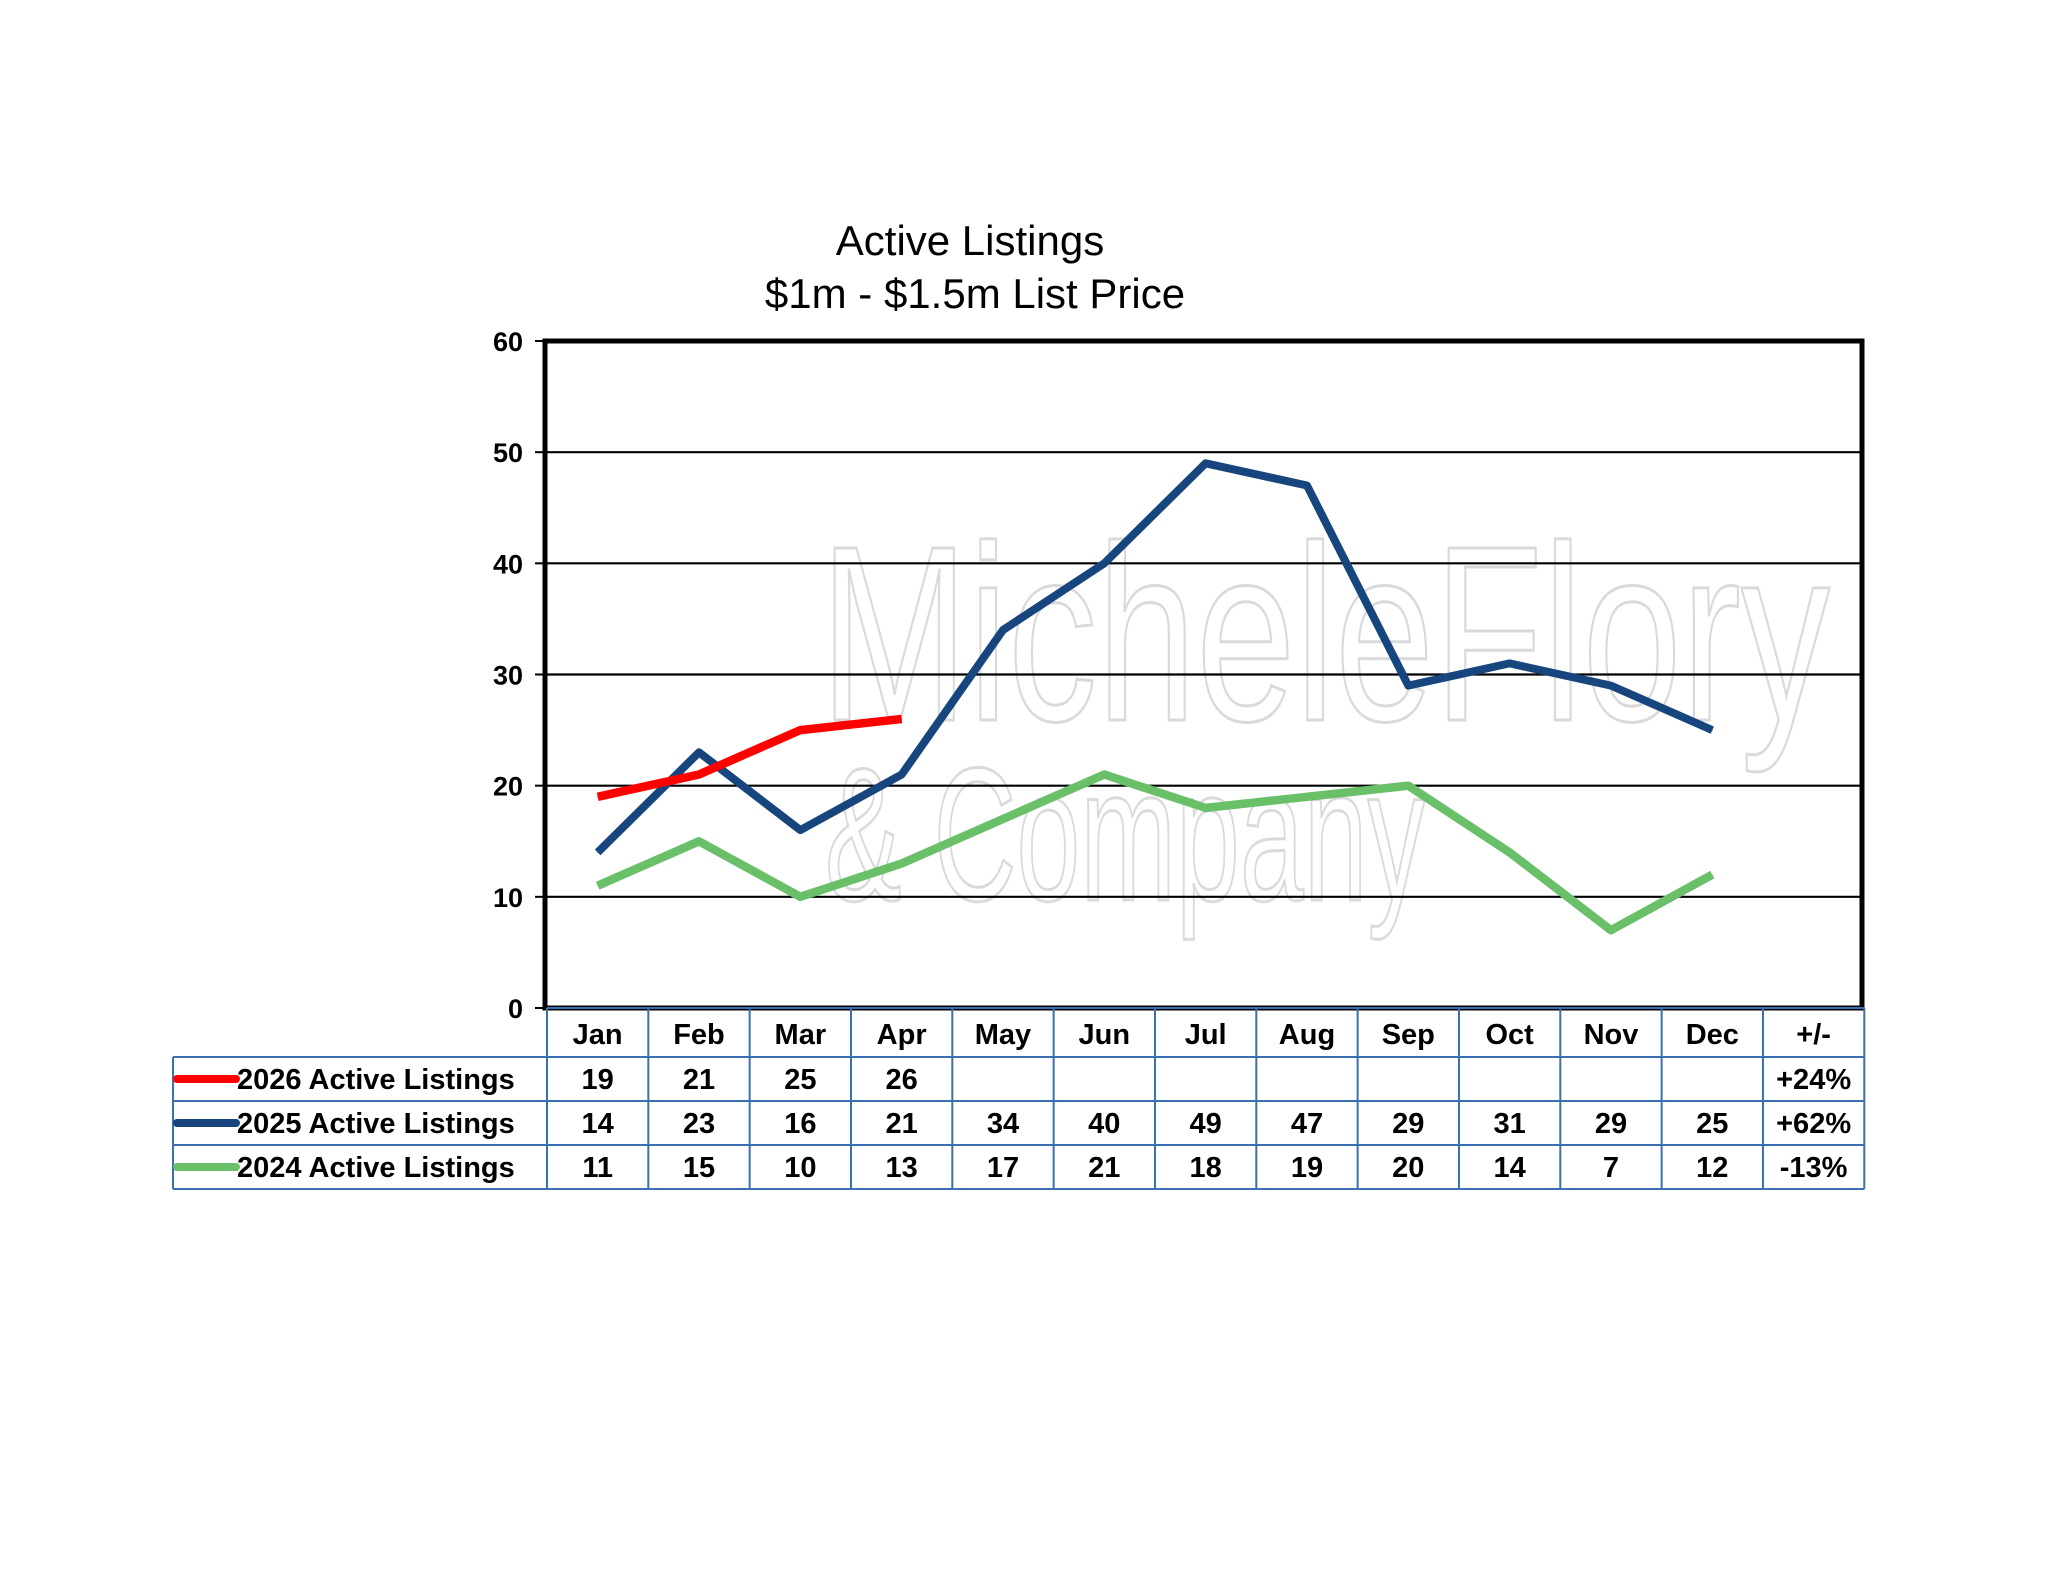 The image size is (2048, 1588). I want to click on x-category-label: Mar, so click(801, 1035).